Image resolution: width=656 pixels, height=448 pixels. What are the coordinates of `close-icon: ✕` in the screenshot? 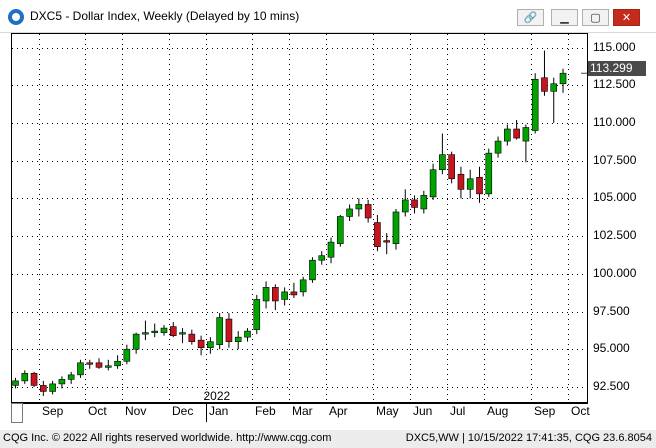 It's located at (626, 17).